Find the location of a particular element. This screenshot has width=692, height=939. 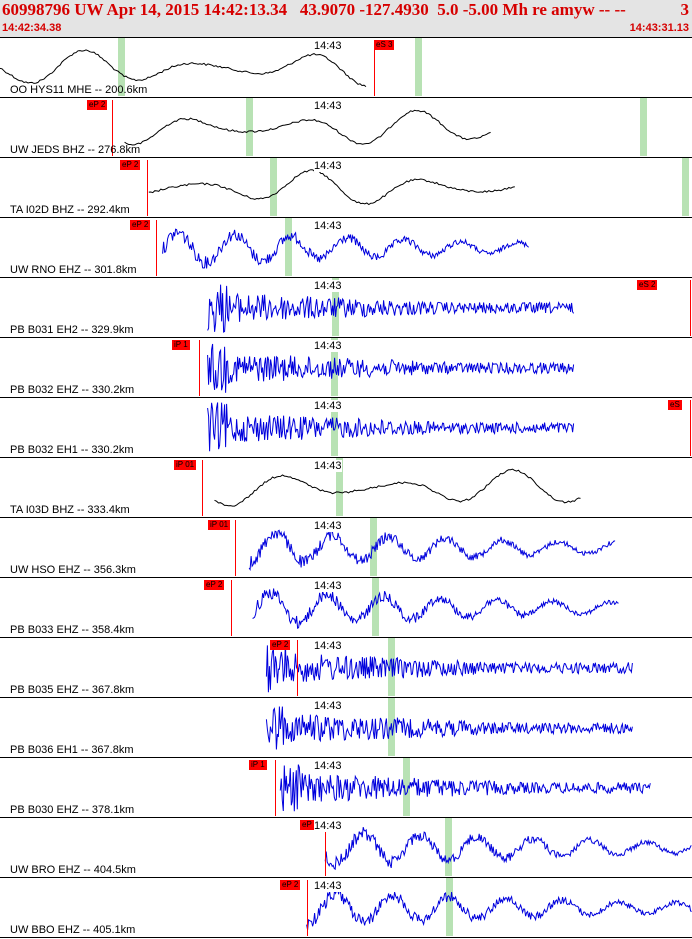

trace-row: eP 2 14:43 TA I02D BHZ -- 292.4km is located at coordinates (346, 188).